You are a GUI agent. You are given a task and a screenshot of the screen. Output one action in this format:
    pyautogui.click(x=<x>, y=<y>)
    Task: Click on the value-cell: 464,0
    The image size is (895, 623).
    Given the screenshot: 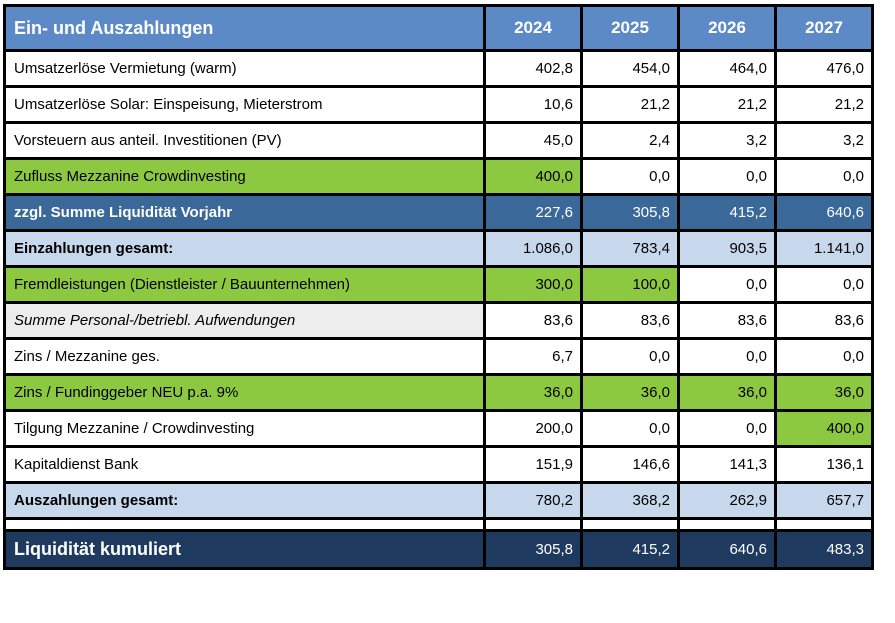 What is the action you would take?
    pyautogui.click(x=727, y=68)
    